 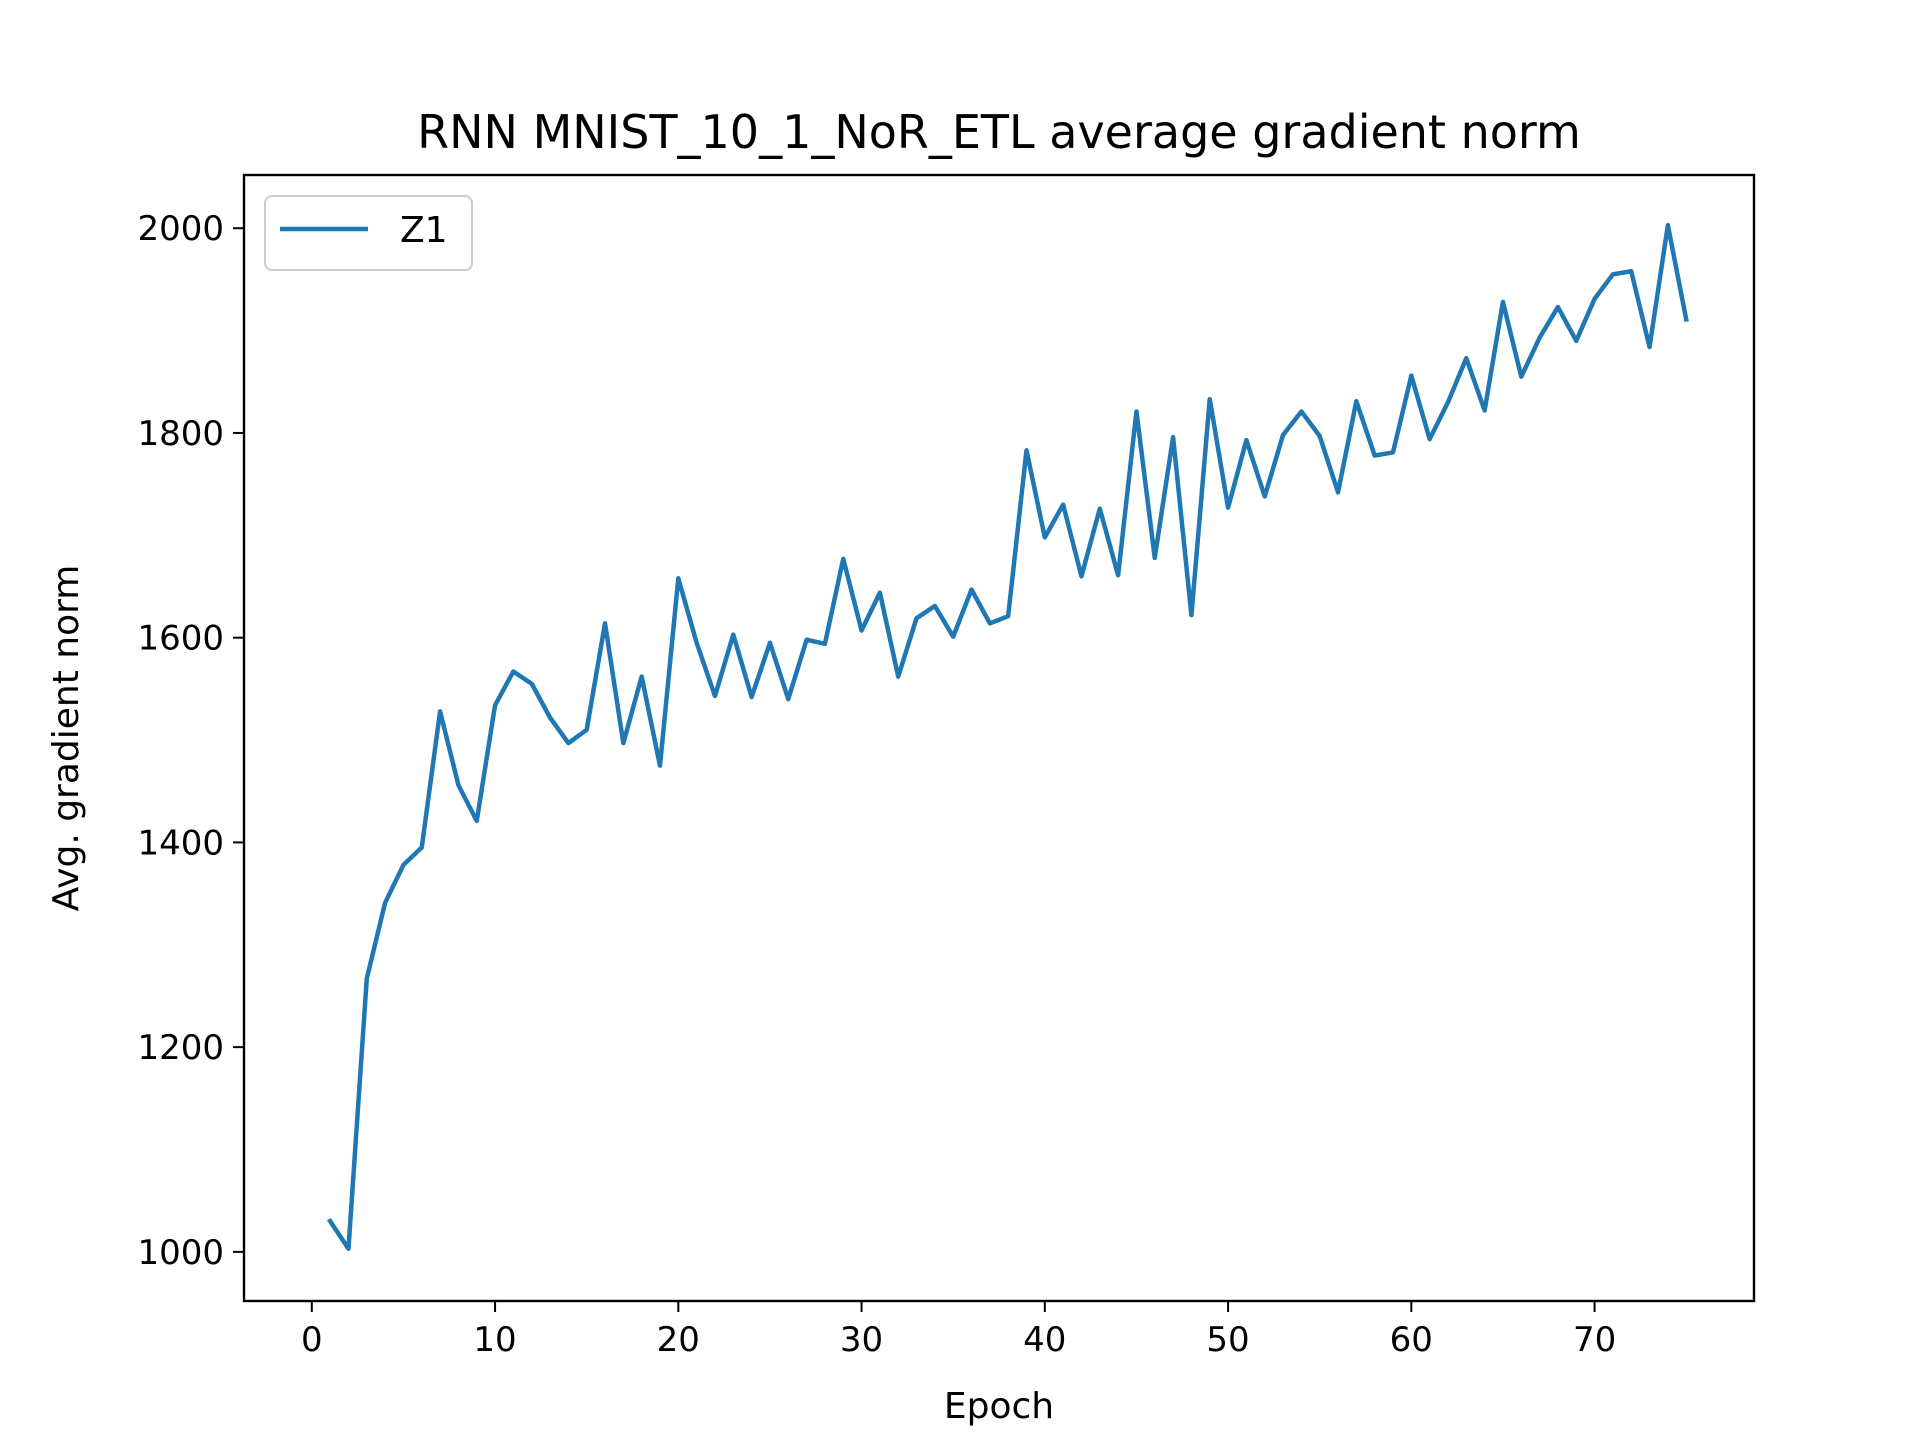 I want to click on x-tick-label: 30, so click(x=861, y=1340).